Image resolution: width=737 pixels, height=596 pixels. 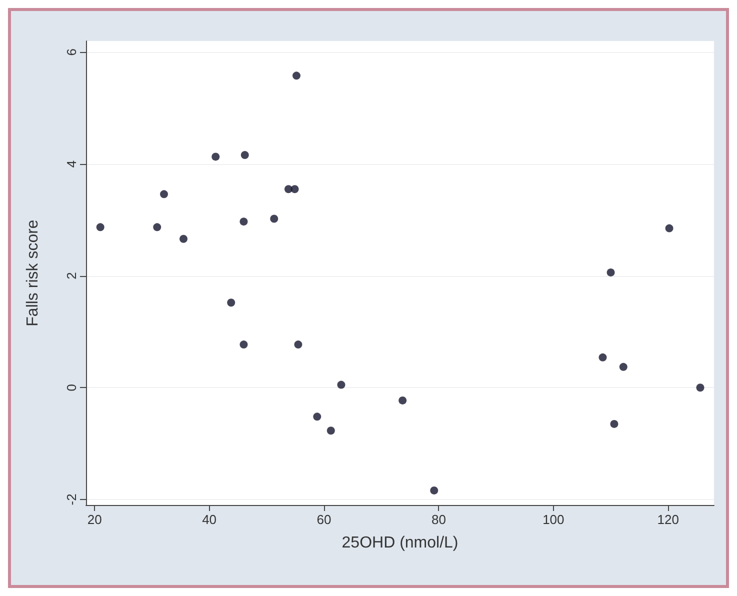 What do you see at coordinates (94, 519) in the screenshot?
I see `x-tick-label: 20` at bounding box center [94, 519].